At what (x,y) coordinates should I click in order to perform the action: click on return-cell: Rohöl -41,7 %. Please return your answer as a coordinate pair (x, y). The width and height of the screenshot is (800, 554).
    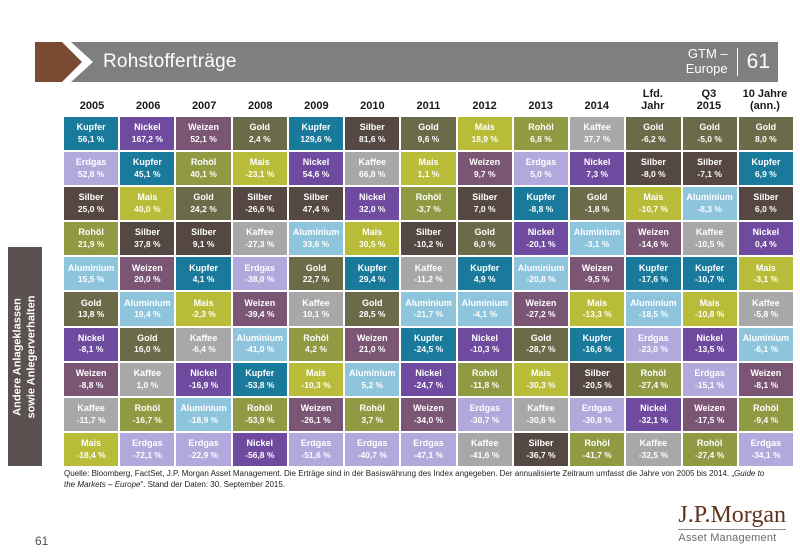
    Looking at the image, I should click on (597, 449).